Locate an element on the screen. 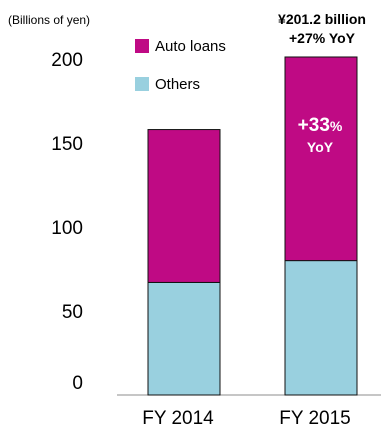 The image size is (381, 432). auto-loans-growth-suffix: YoY is located at coordinates (320, 147).